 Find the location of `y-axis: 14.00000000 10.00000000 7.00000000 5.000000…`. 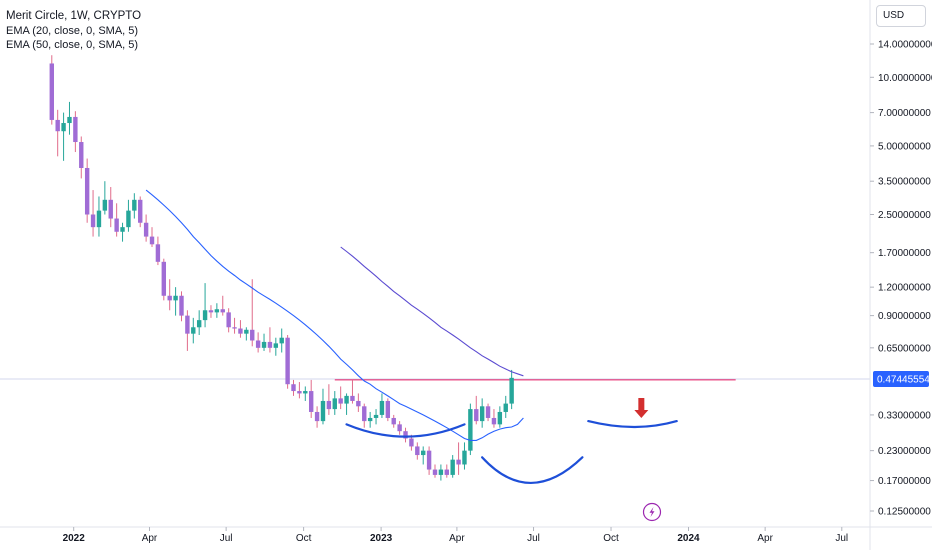

y-axis: 14.00000000 10.00000000 7.00000000 5.000000… is located at coordinates (900, 275).